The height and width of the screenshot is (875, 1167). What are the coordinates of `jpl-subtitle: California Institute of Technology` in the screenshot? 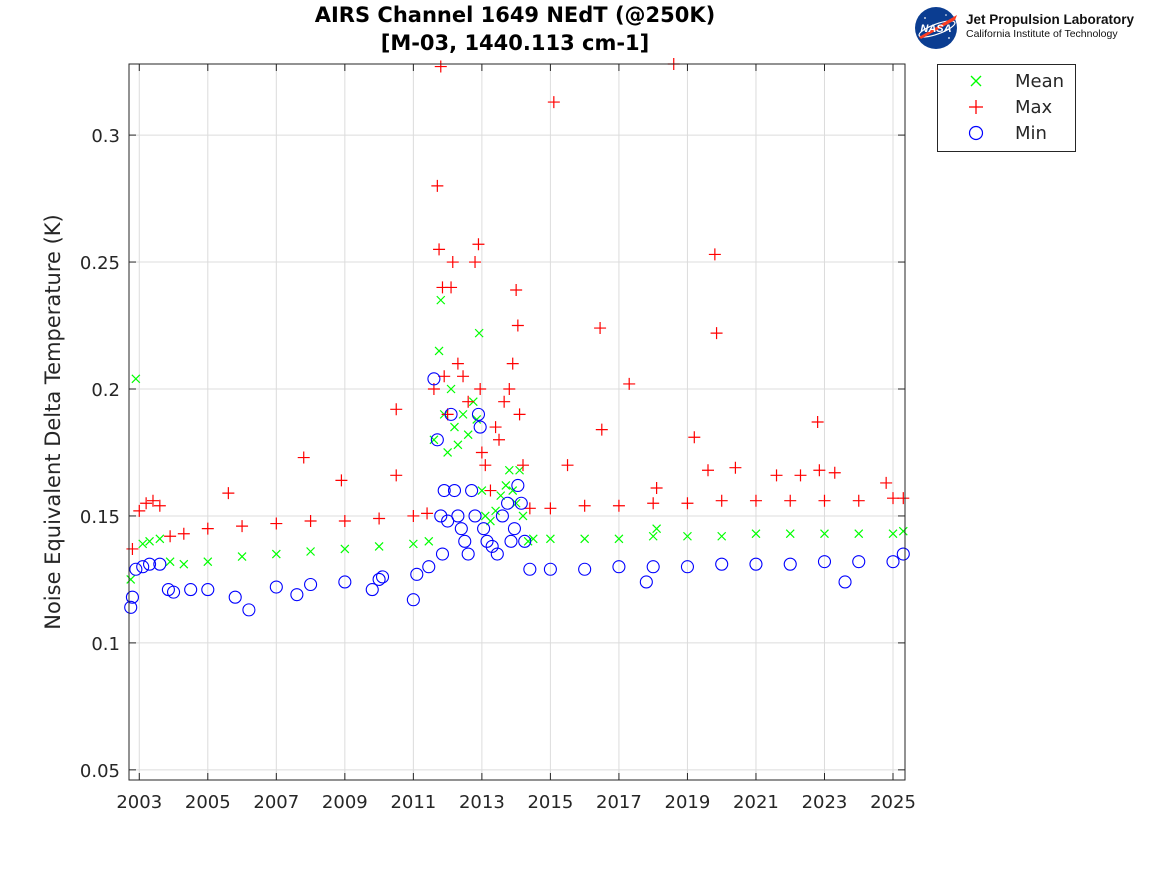 It's located at (1042, 34).